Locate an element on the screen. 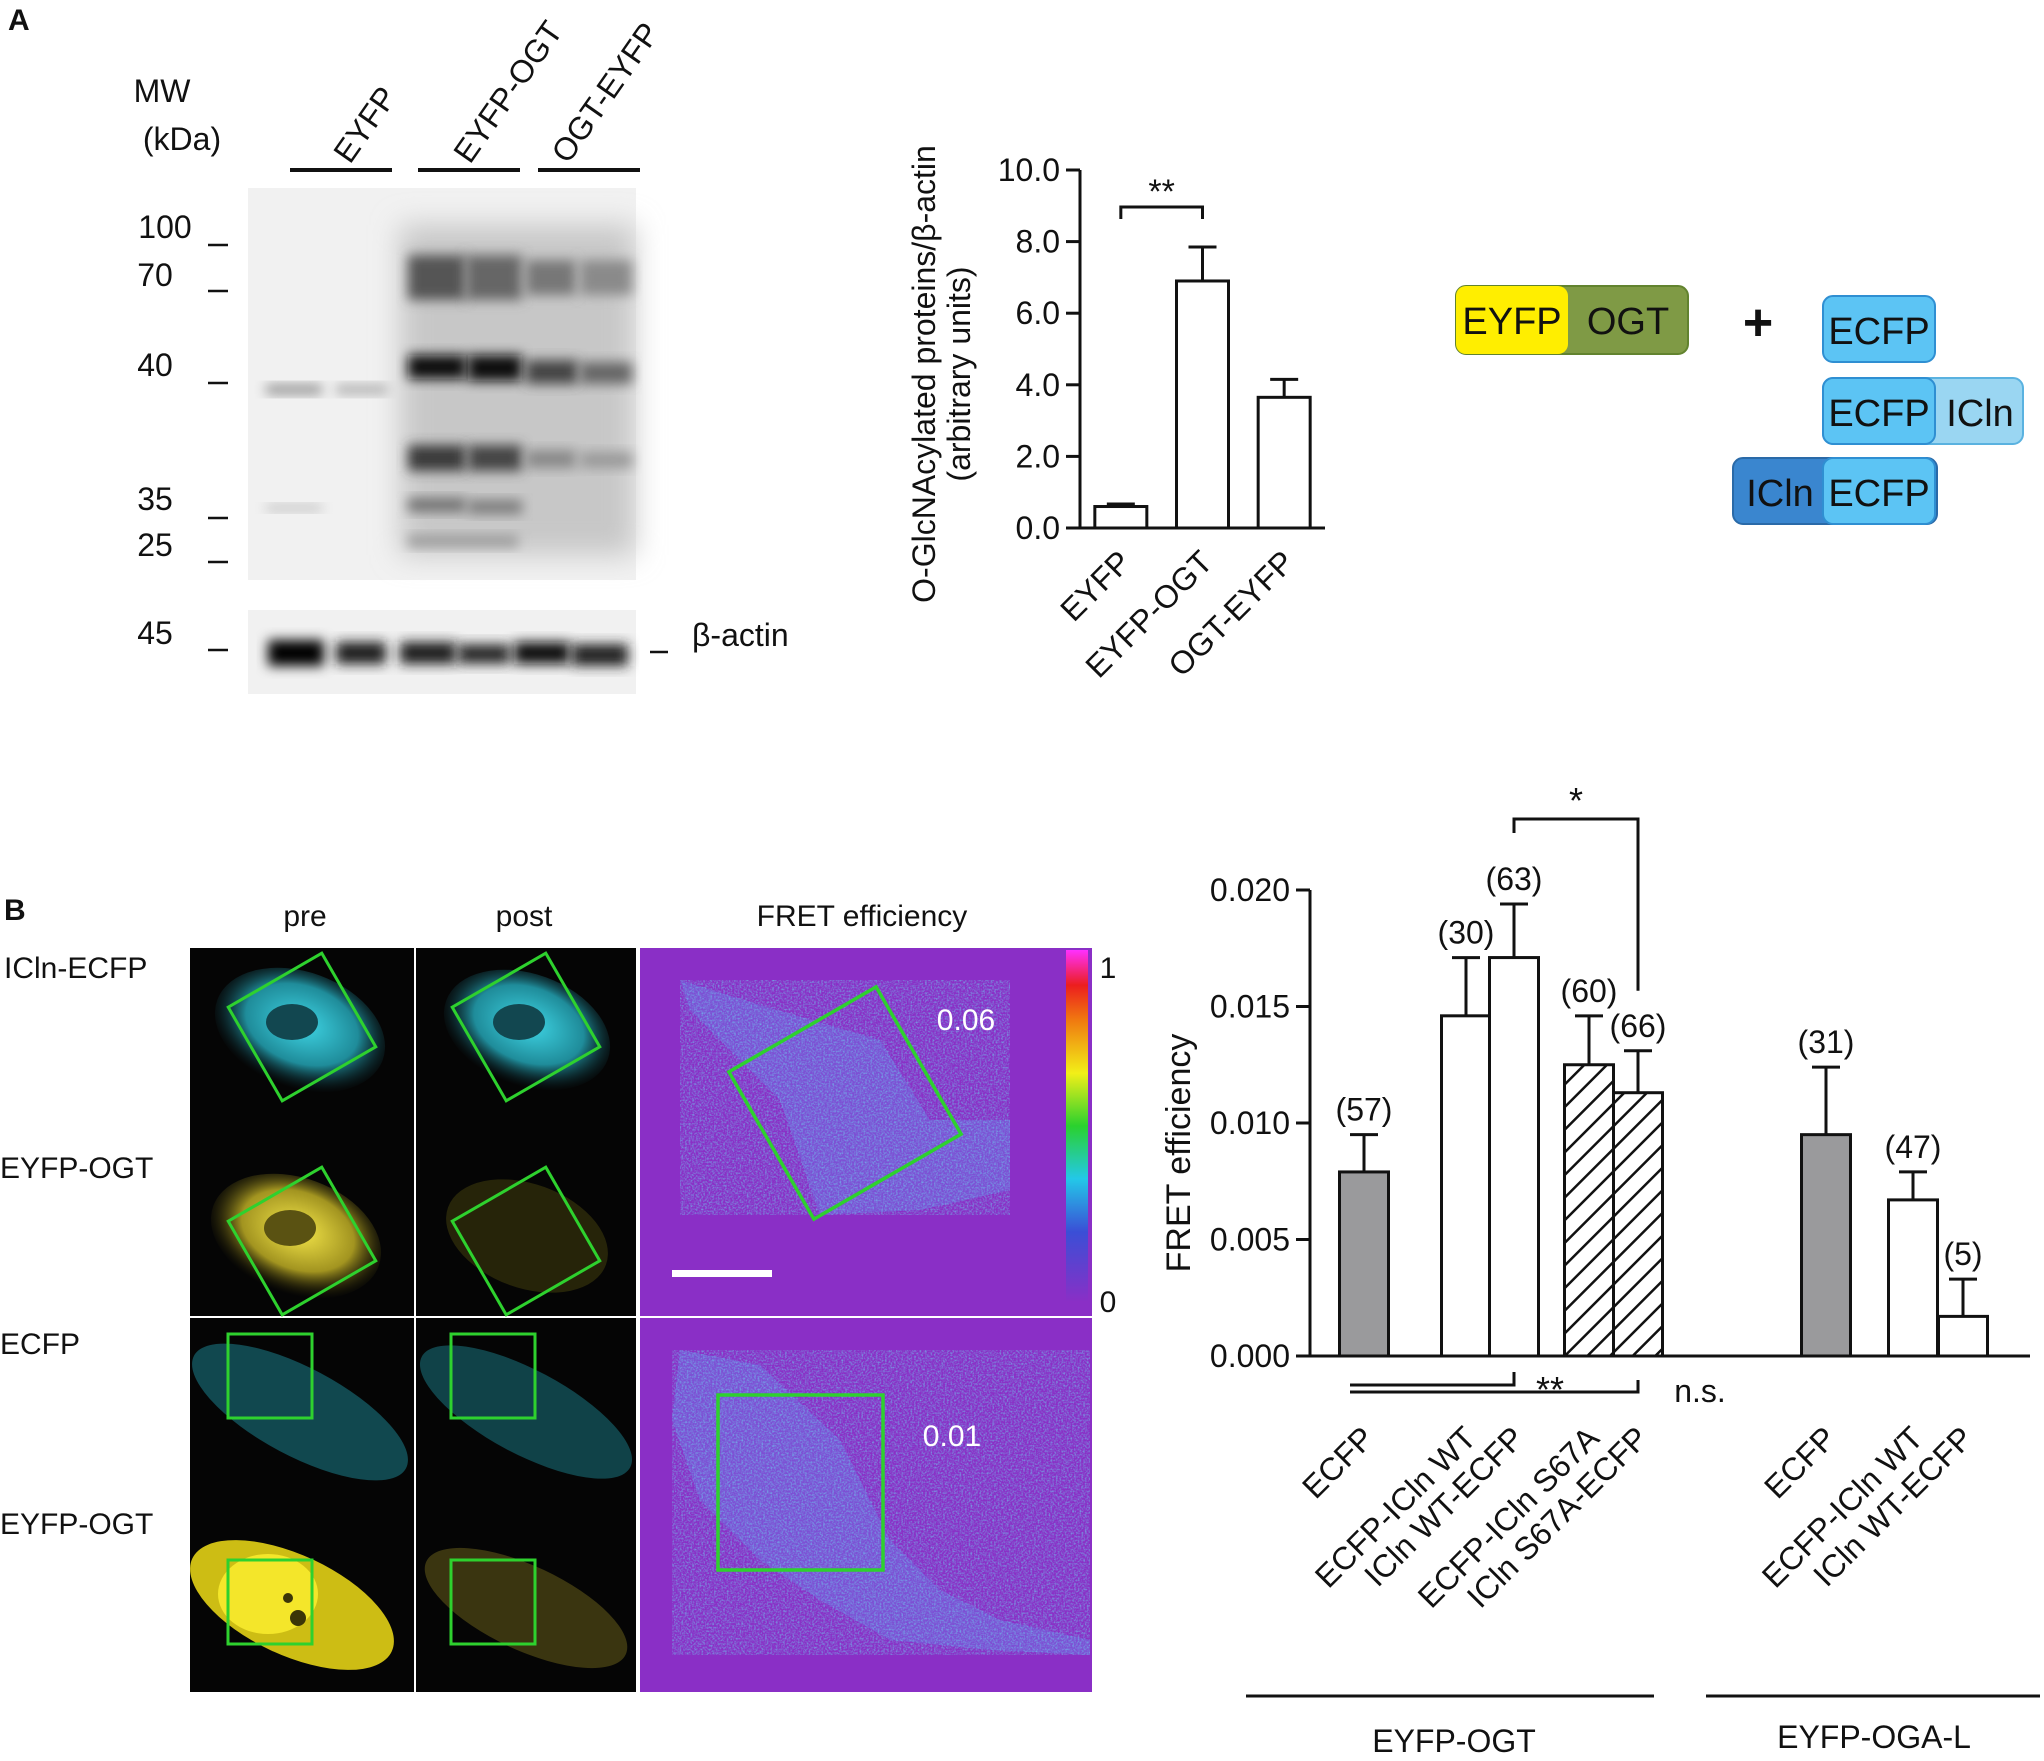 This screenshot has width=2044, height=1761. y-tick-label: 6.0 is located at coordinates (1038, 313).